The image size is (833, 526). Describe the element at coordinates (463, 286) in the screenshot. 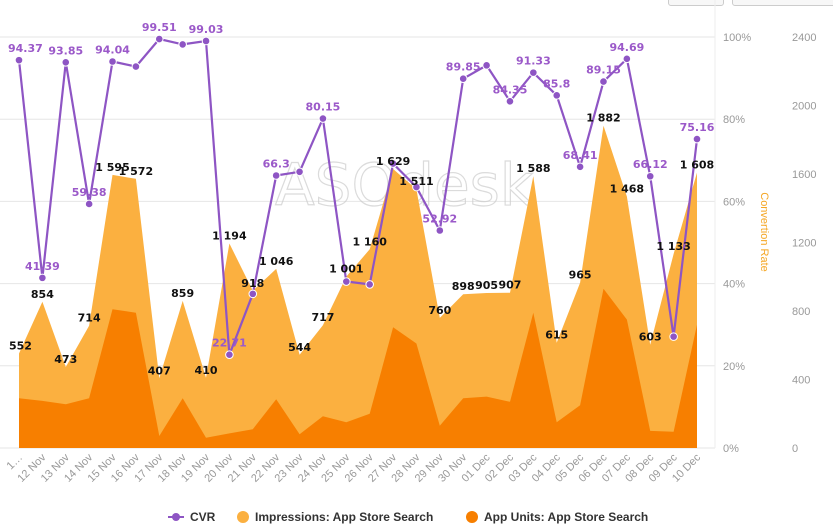

I see `impressions-data-label: 898` at that location.